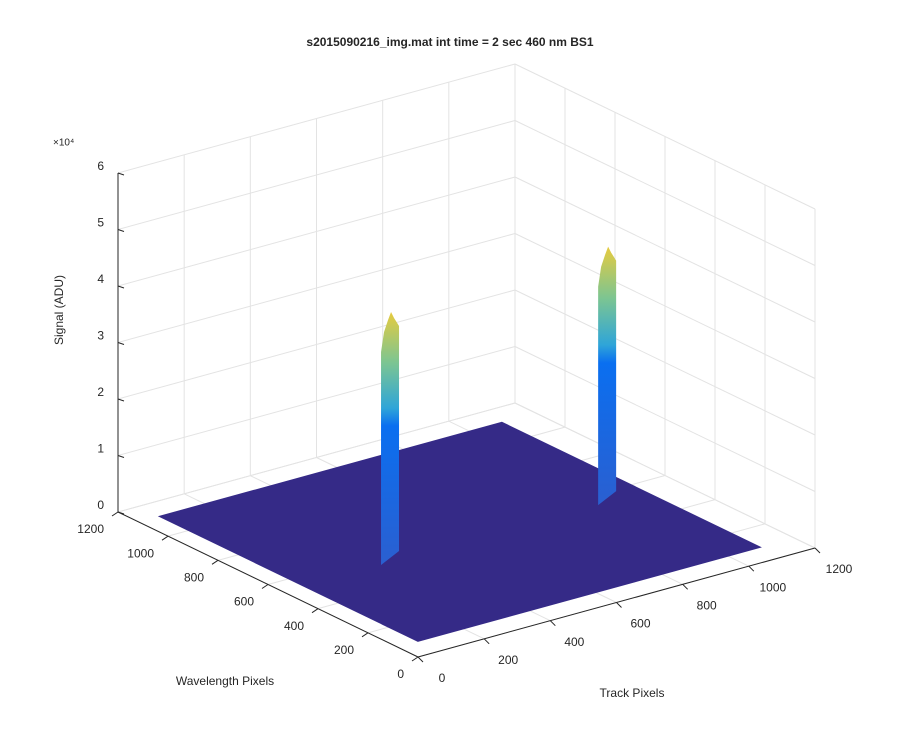 This screenshot has height=750, width=900. I want to click on x-tick-label: 400, so click(574, 642).